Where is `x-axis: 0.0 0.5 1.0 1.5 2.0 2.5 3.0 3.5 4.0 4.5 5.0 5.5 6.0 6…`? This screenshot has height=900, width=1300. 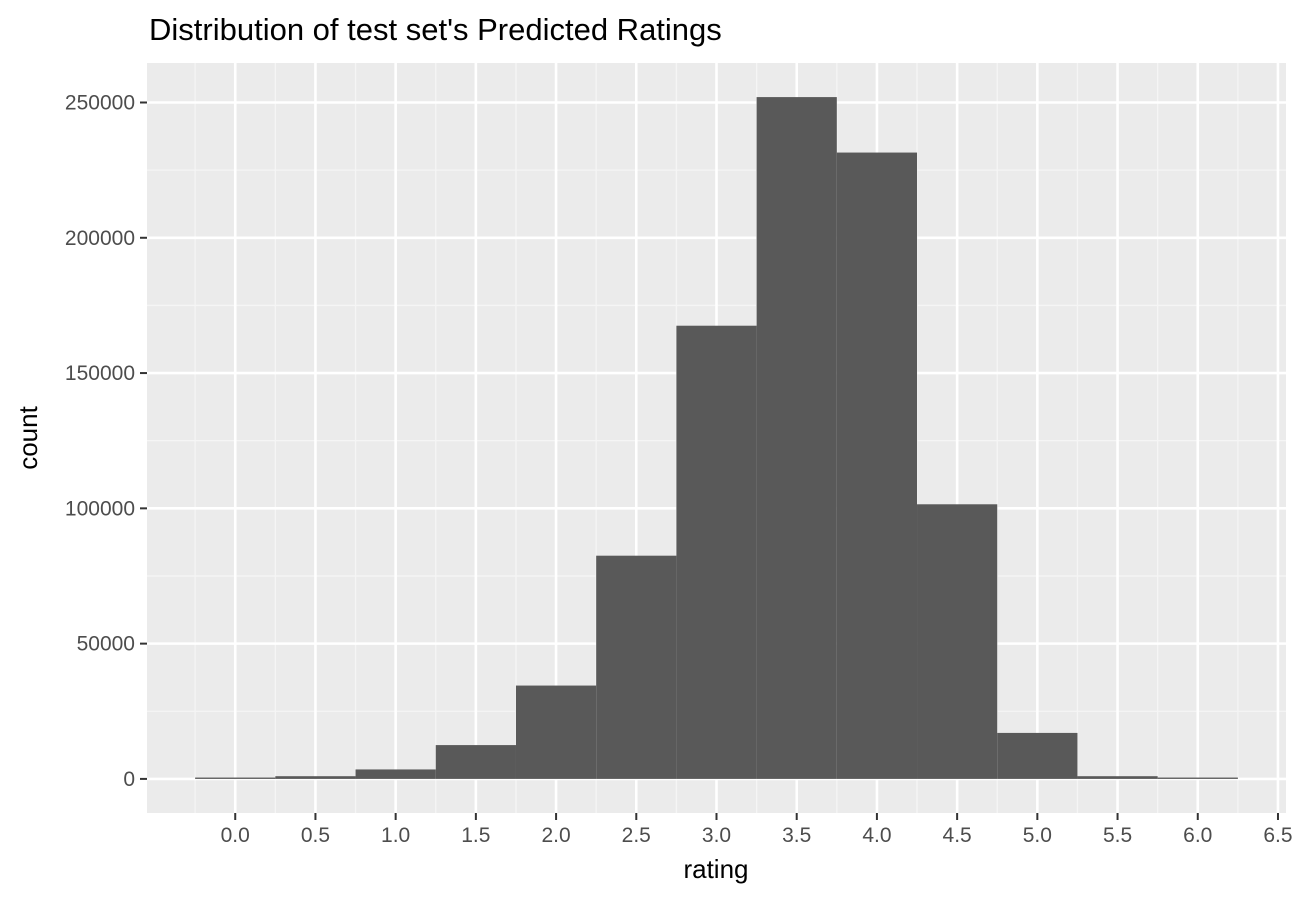
x-axis: 0.0 0.5 1.0 1.5 2.0 2.5 3.0 3.5 4.0 4.5 5.0 5.5 6.0 6… is located at coordinates (757, 830).